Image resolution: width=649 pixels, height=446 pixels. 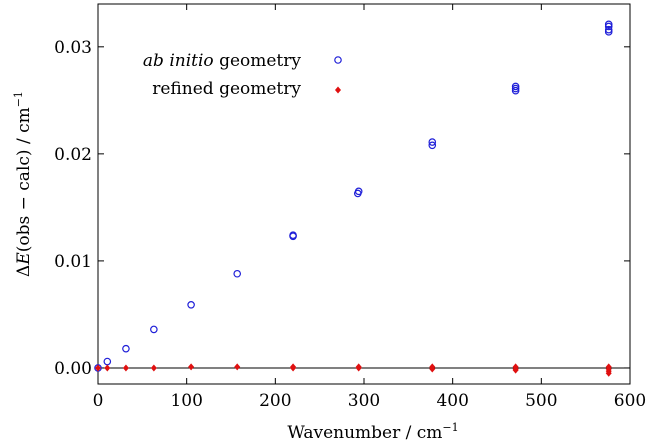 What do you see at coordinates (73, 262) in the screenshot?
I see `y-tick-label: 0.01` at bounding box center [73, 262].